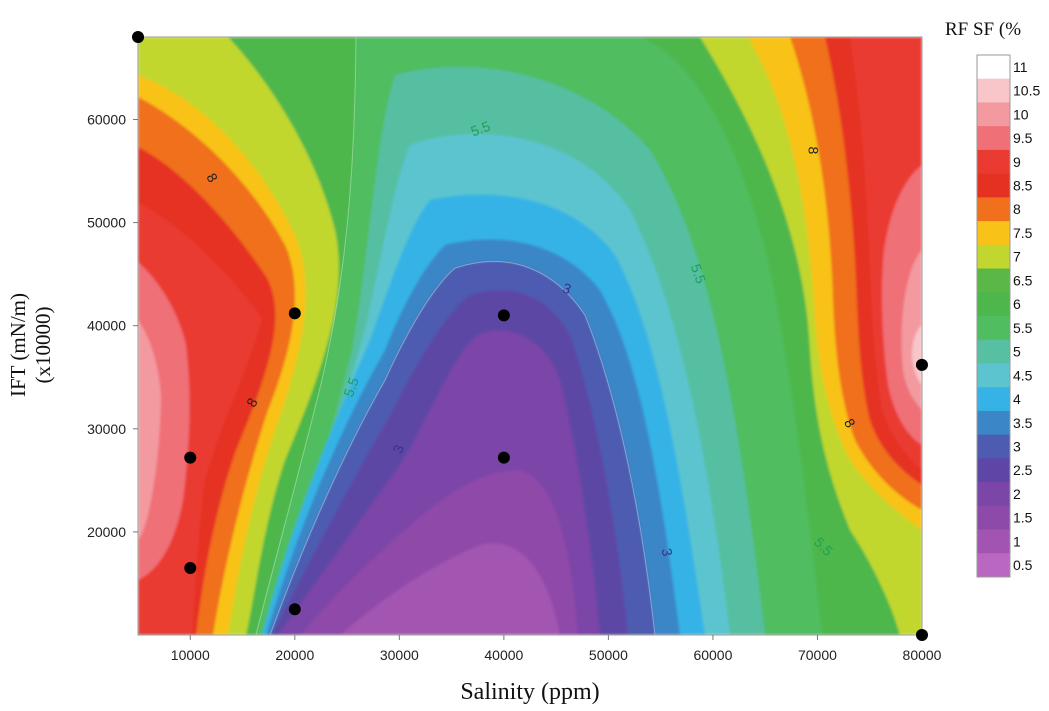 This screenshot has height=711, width=1049. Describe the element at coordinates (983, 29) in the screenshot. I see `legend-title: RF SF (%` at that location.